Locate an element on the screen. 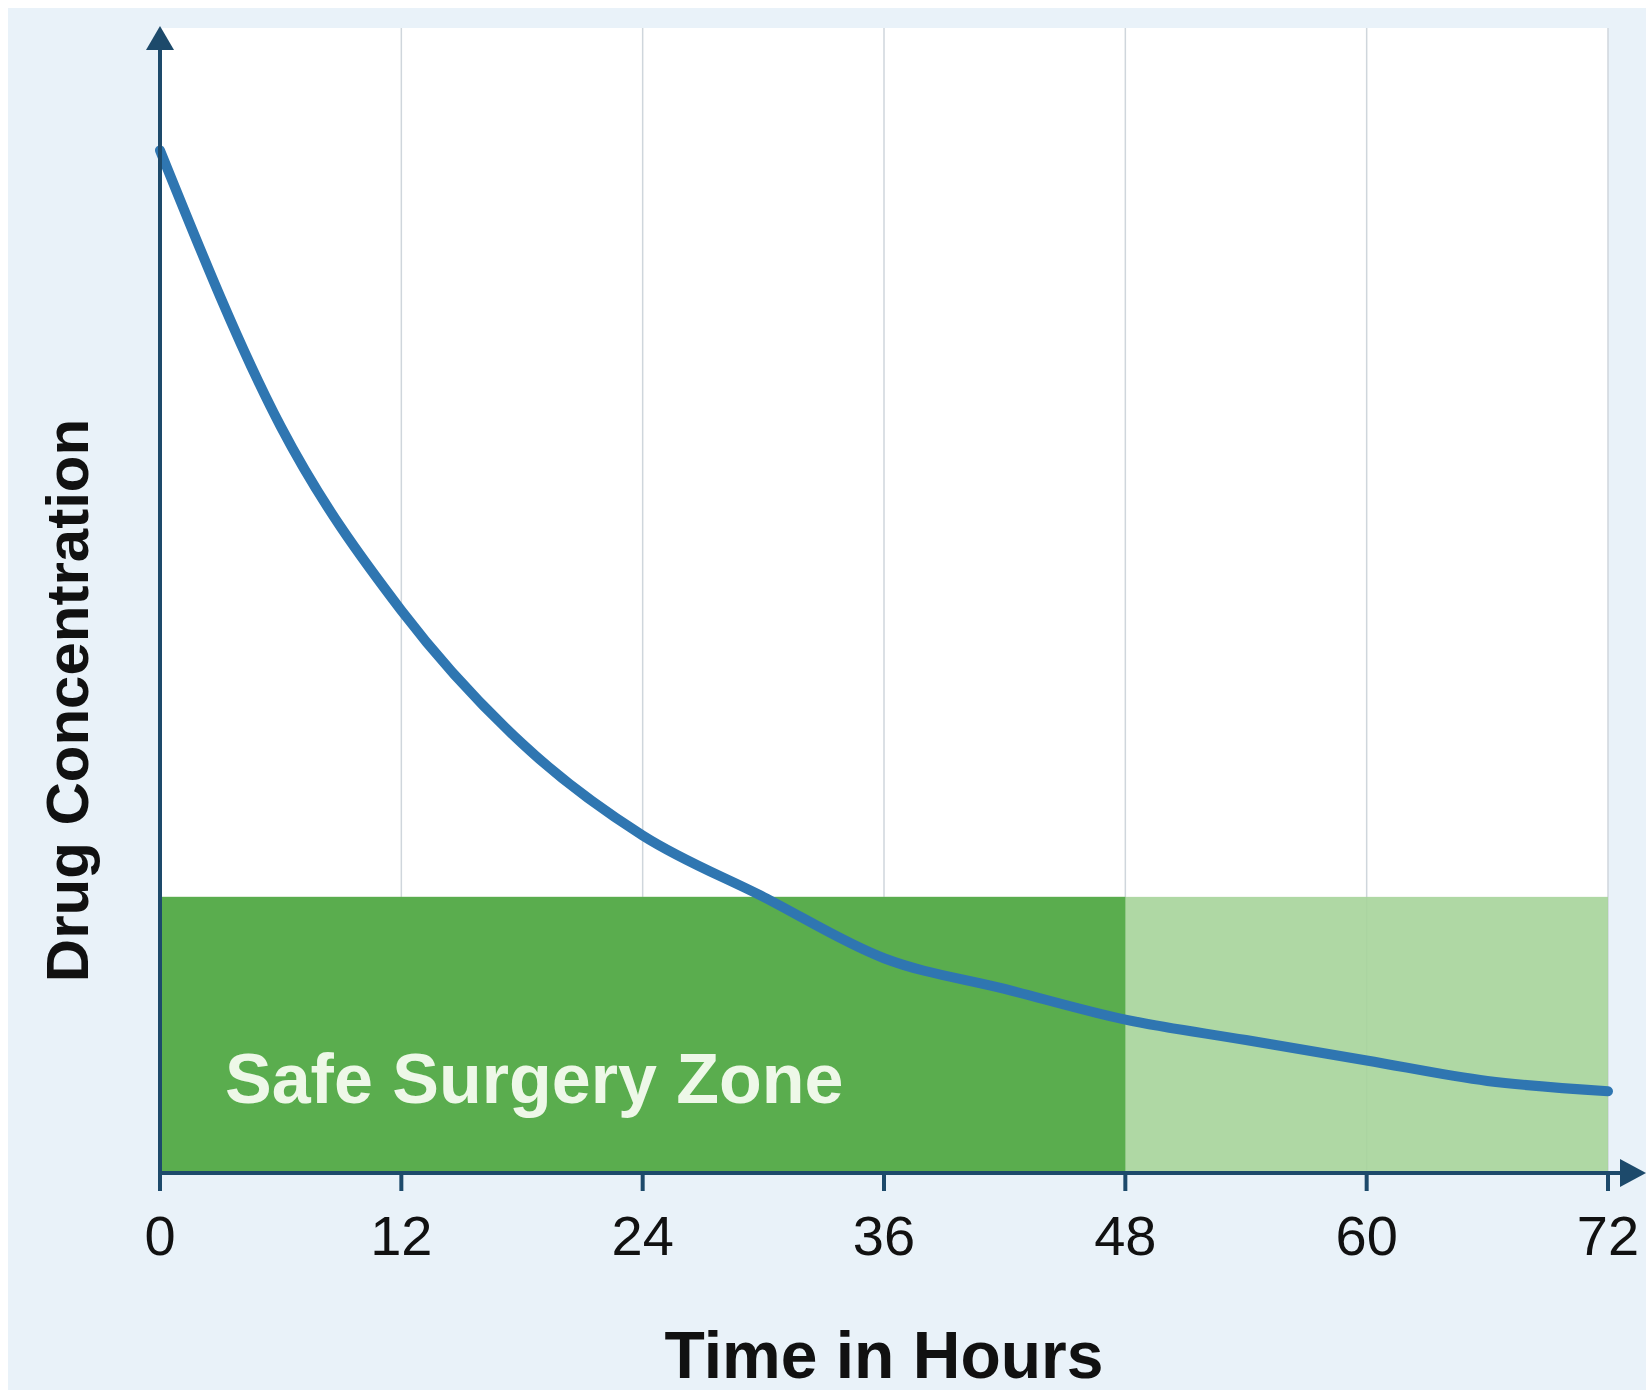  x-tick-label: 48 is located at coordinates (1125, 1235).